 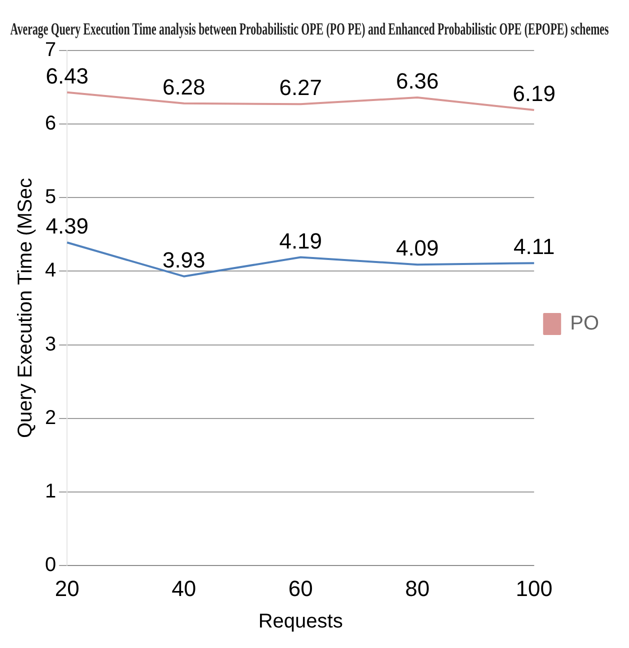 What do you see at coordinates (184, 259) in the screenshot?
I see `data-label: 3.93` at bounding box center [184, 259].